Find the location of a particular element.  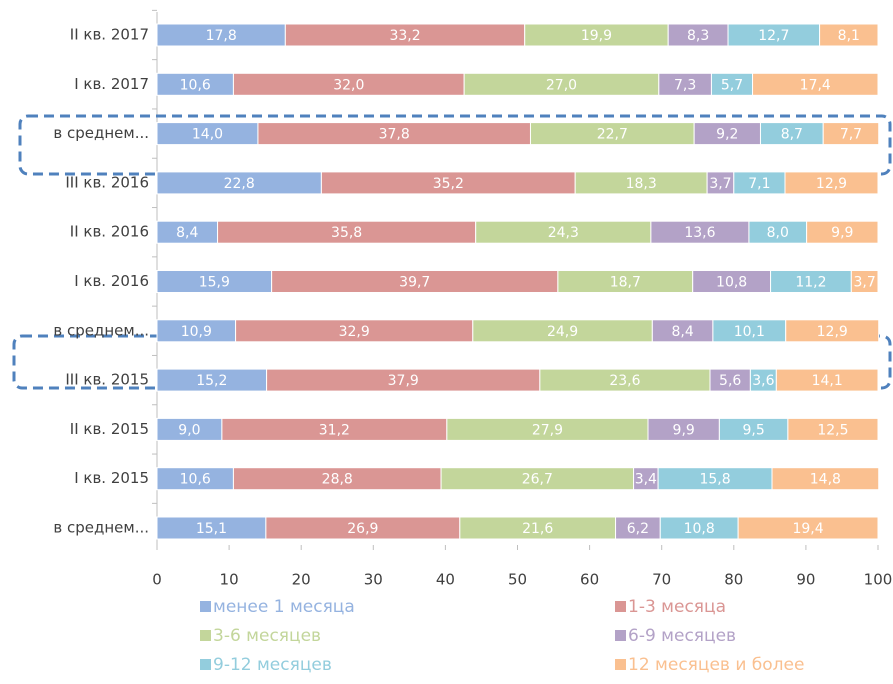

value-label: 24,3 is located at coordinates (563, 233).